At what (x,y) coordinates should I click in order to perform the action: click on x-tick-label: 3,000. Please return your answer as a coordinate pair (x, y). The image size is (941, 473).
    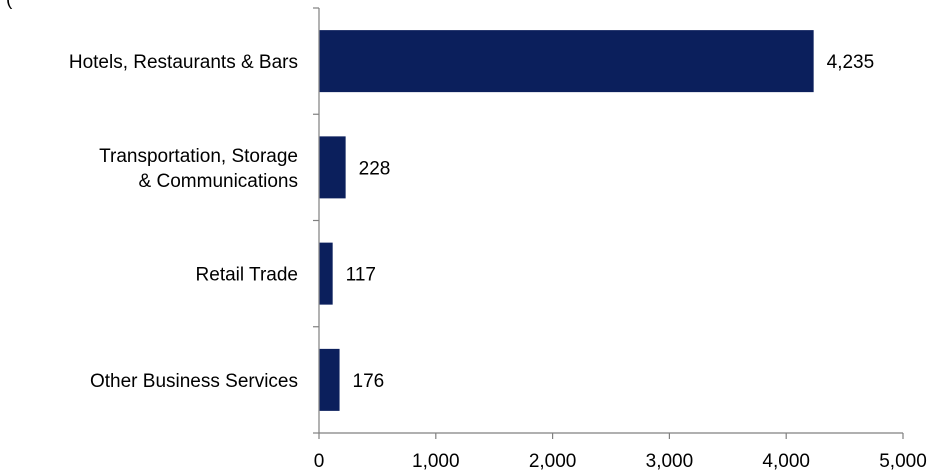
    Looking at the image, I should click on (670, 461).